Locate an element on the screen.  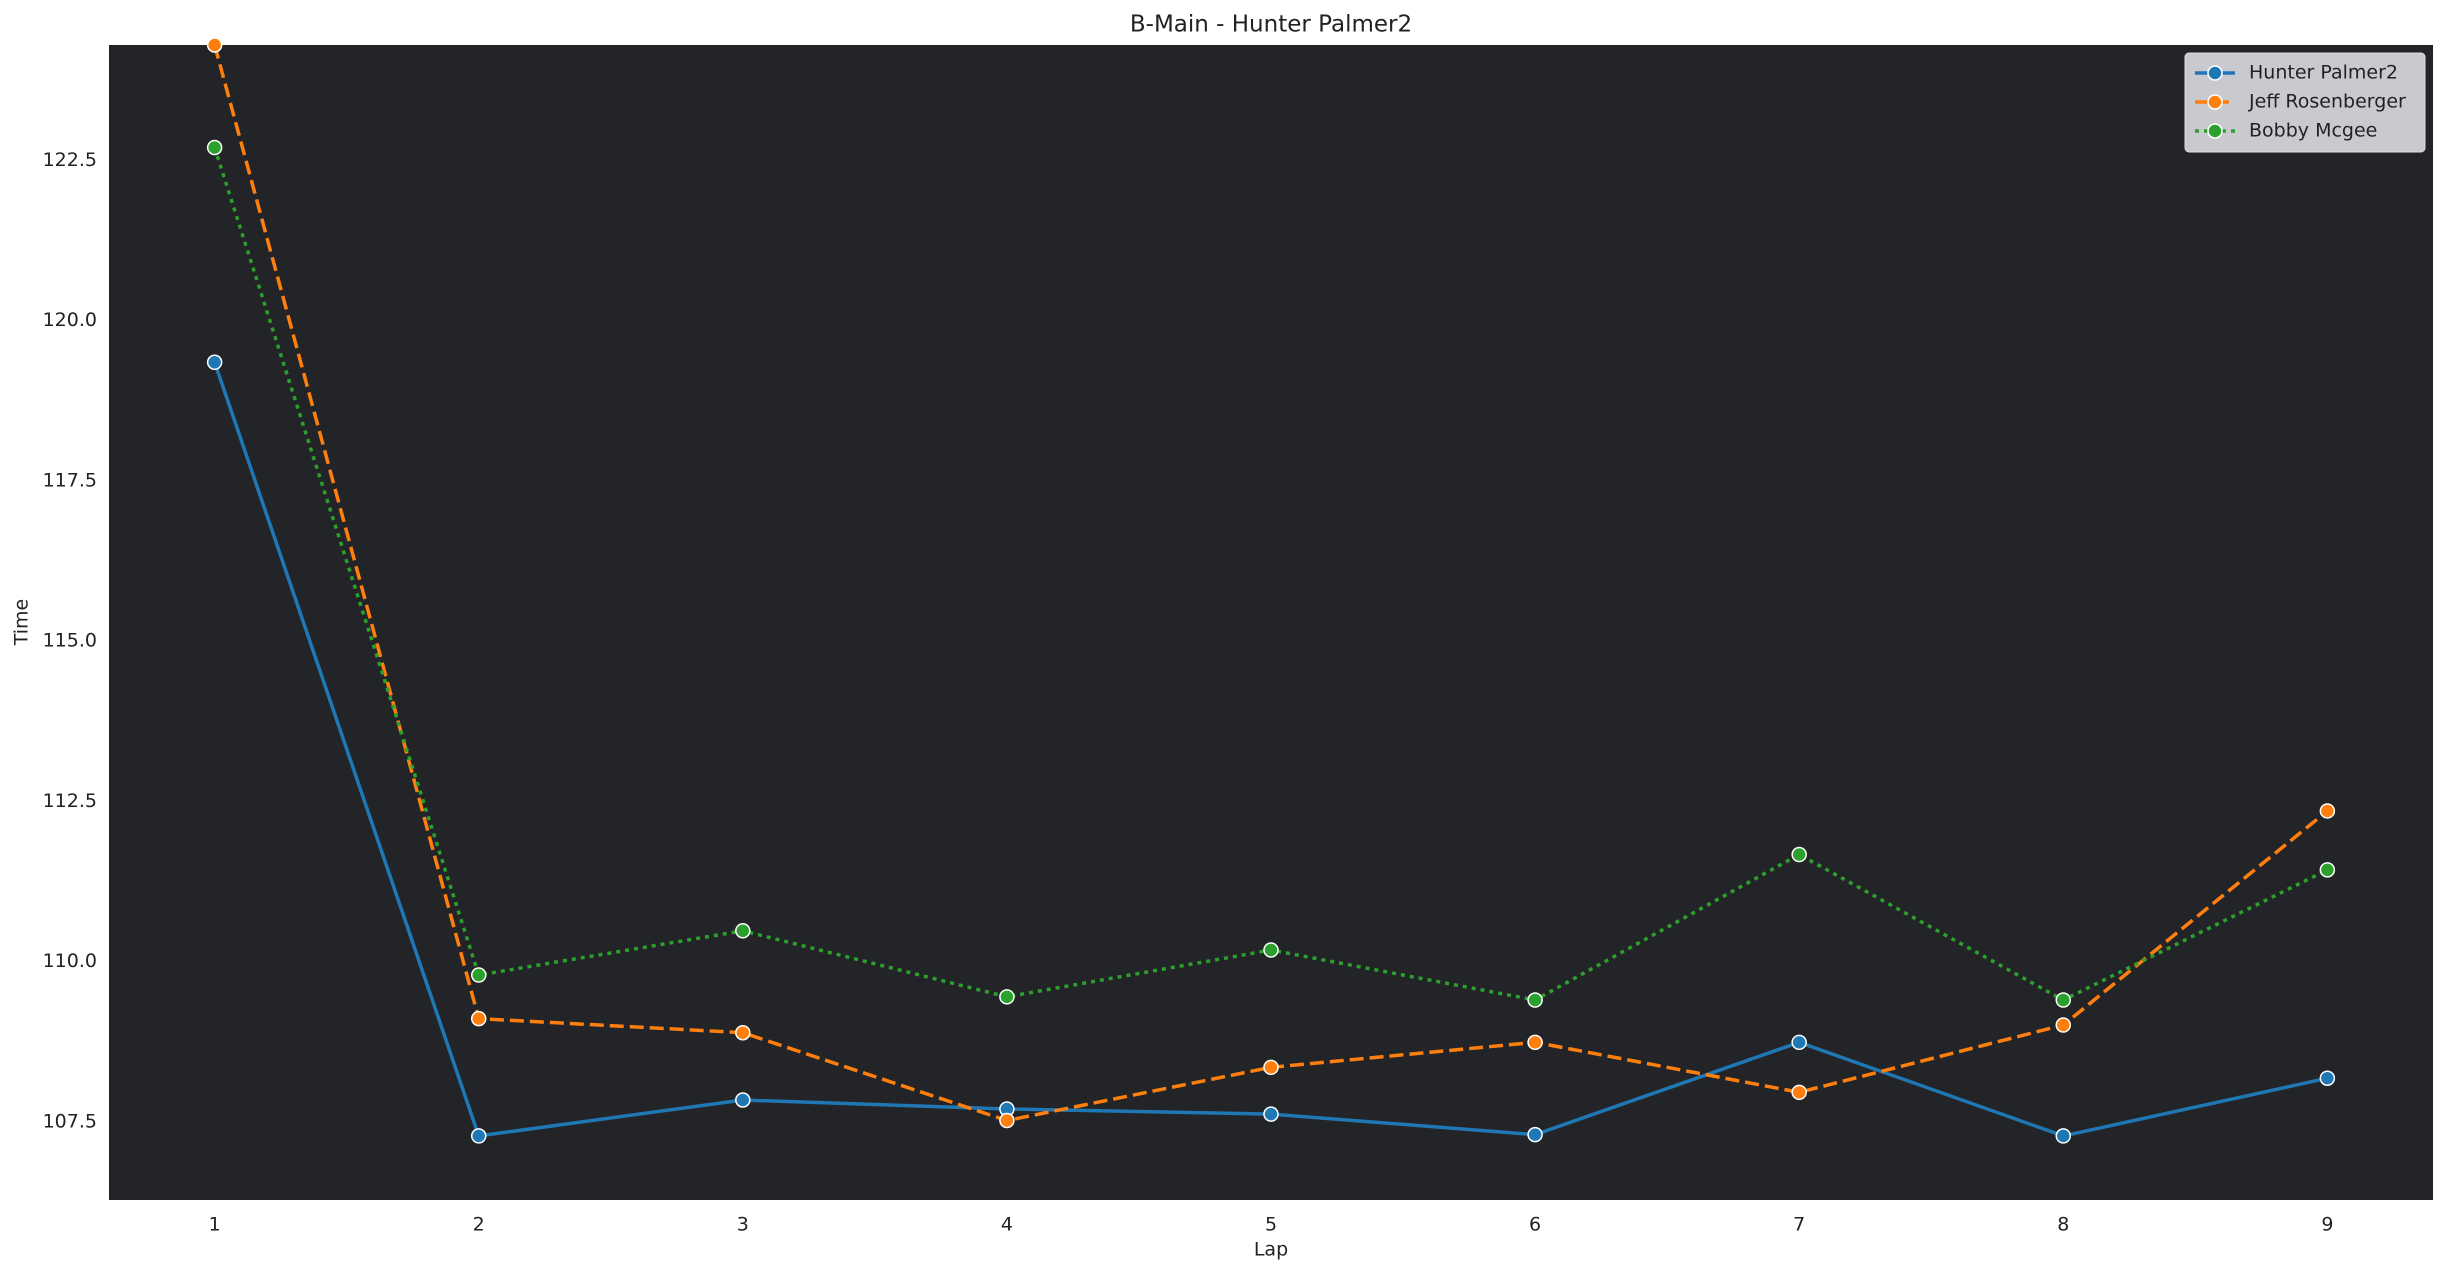
x-tick-label: 2 is located at coordinates (479, 1225).